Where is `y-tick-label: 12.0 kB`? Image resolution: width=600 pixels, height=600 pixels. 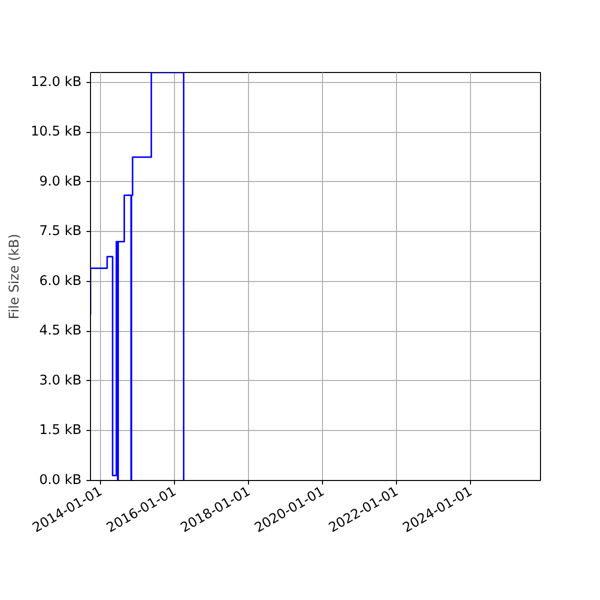 y-tick-label: 12.0 kB is located at coordinates (56, 82).